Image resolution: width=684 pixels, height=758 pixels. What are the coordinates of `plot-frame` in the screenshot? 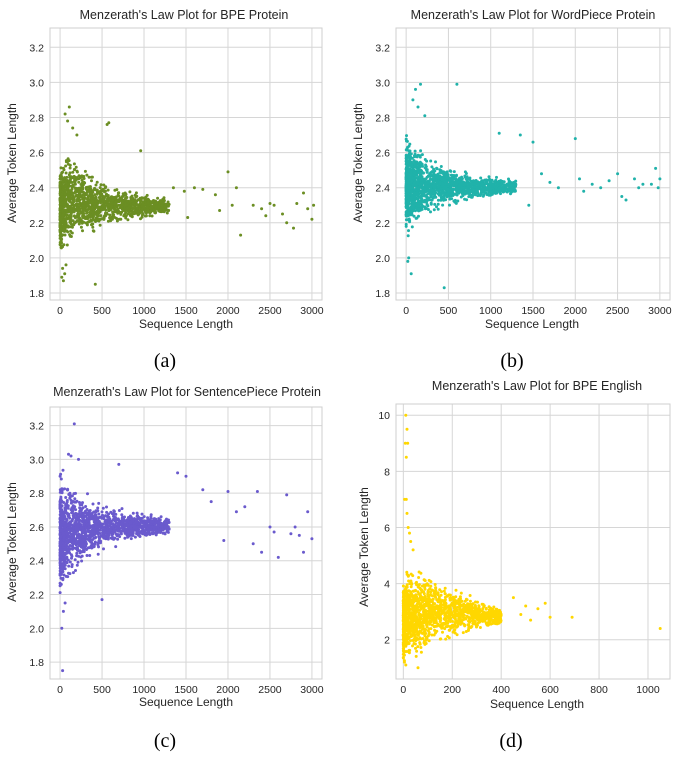 It's located at (533, 164).